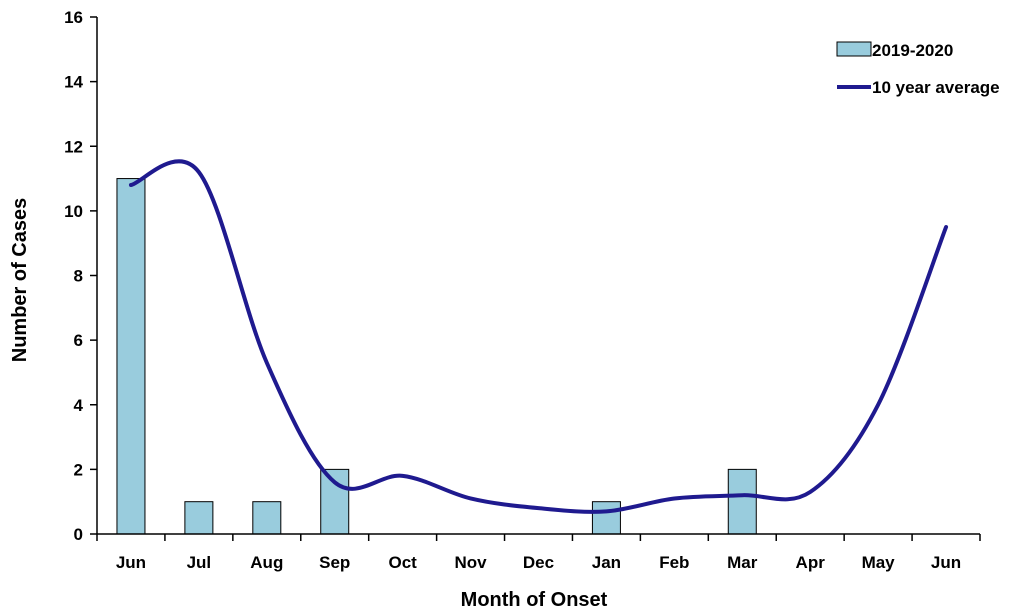 This screenshot has width=1032, height=615. I want to click on legend-bar-swatch, so click(854, 49).